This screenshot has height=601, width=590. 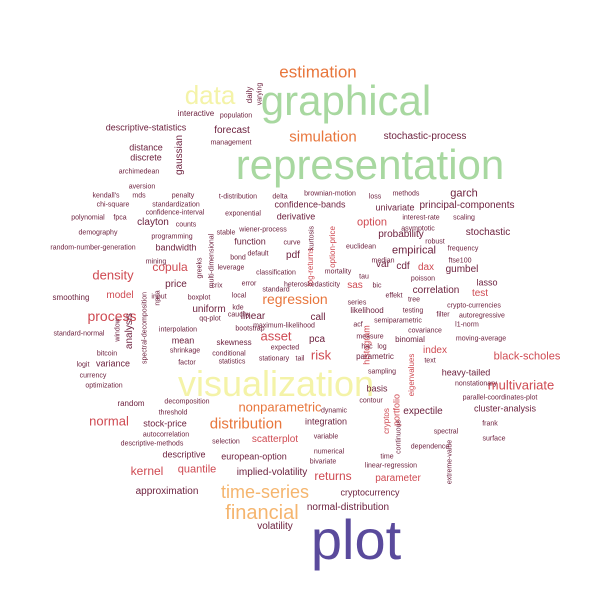 What do you see at coordinates (210, 319) in the screenshot?
I see `word-qq-plot: qq-plot` at bounding box center [210, 319].